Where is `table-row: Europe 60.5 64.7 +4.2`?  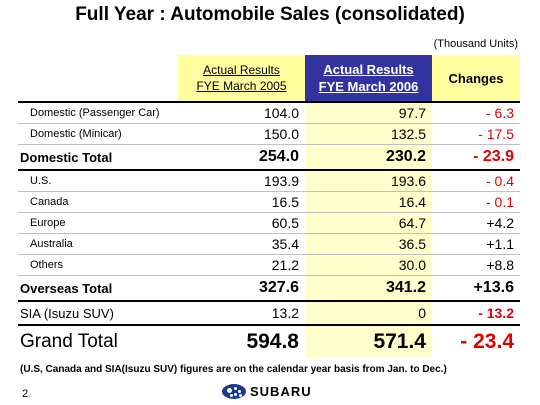 table-row: Europe 60.5 64.7 +4.2 is located at coordinates (269, 223).